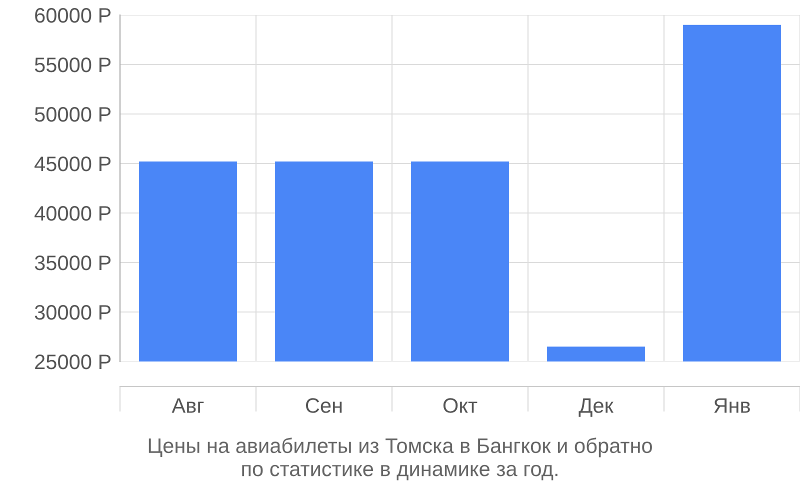 The image size is (800, 500). I want to click on x-tick-label: Окт, so click(460, 405).